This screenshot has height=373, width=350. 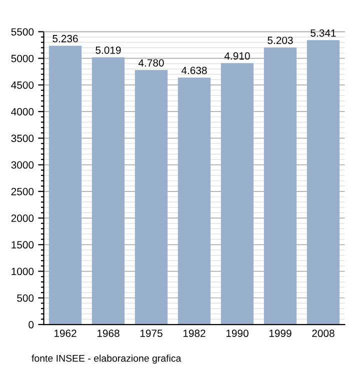 I want to click on y-tick-label: 2500, so click(x=22, y=192).